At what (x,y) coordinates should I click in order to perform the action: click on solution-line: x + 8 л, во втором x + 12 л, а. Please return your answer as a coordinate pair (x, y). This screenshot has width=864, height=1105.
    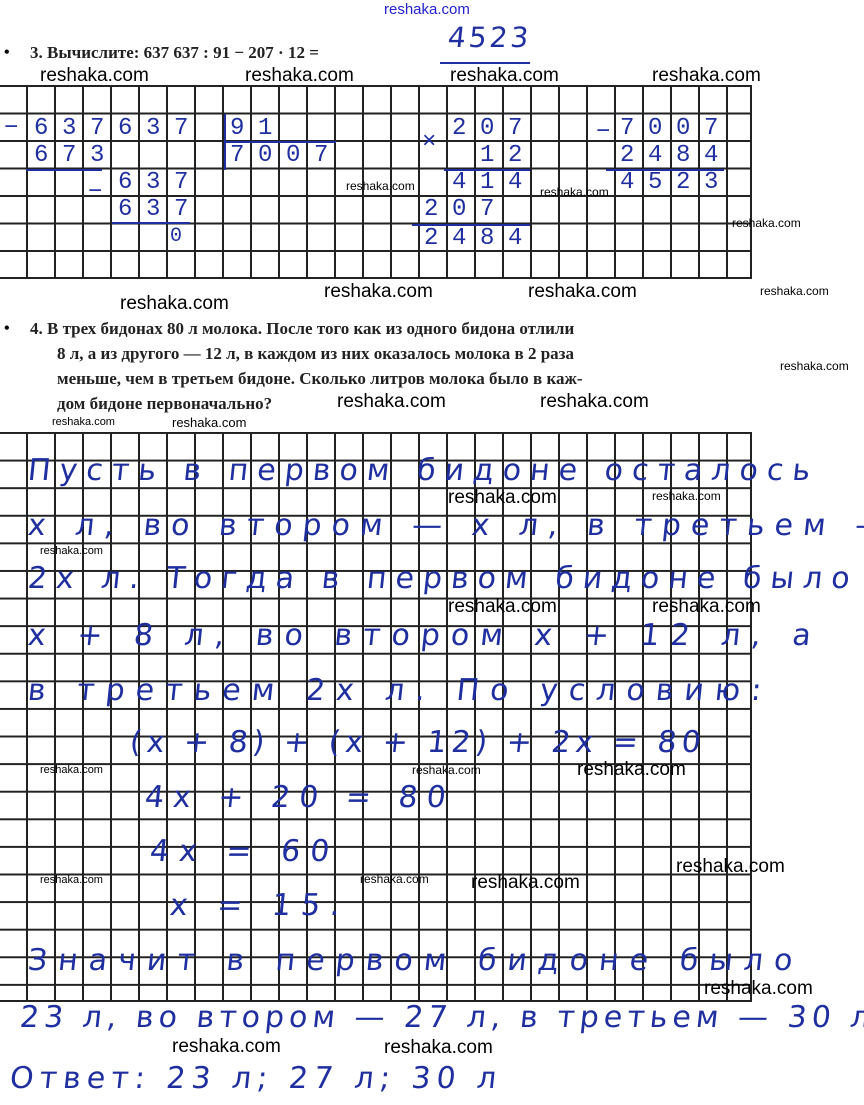
    Looking at the image, I should click on (425, 635).